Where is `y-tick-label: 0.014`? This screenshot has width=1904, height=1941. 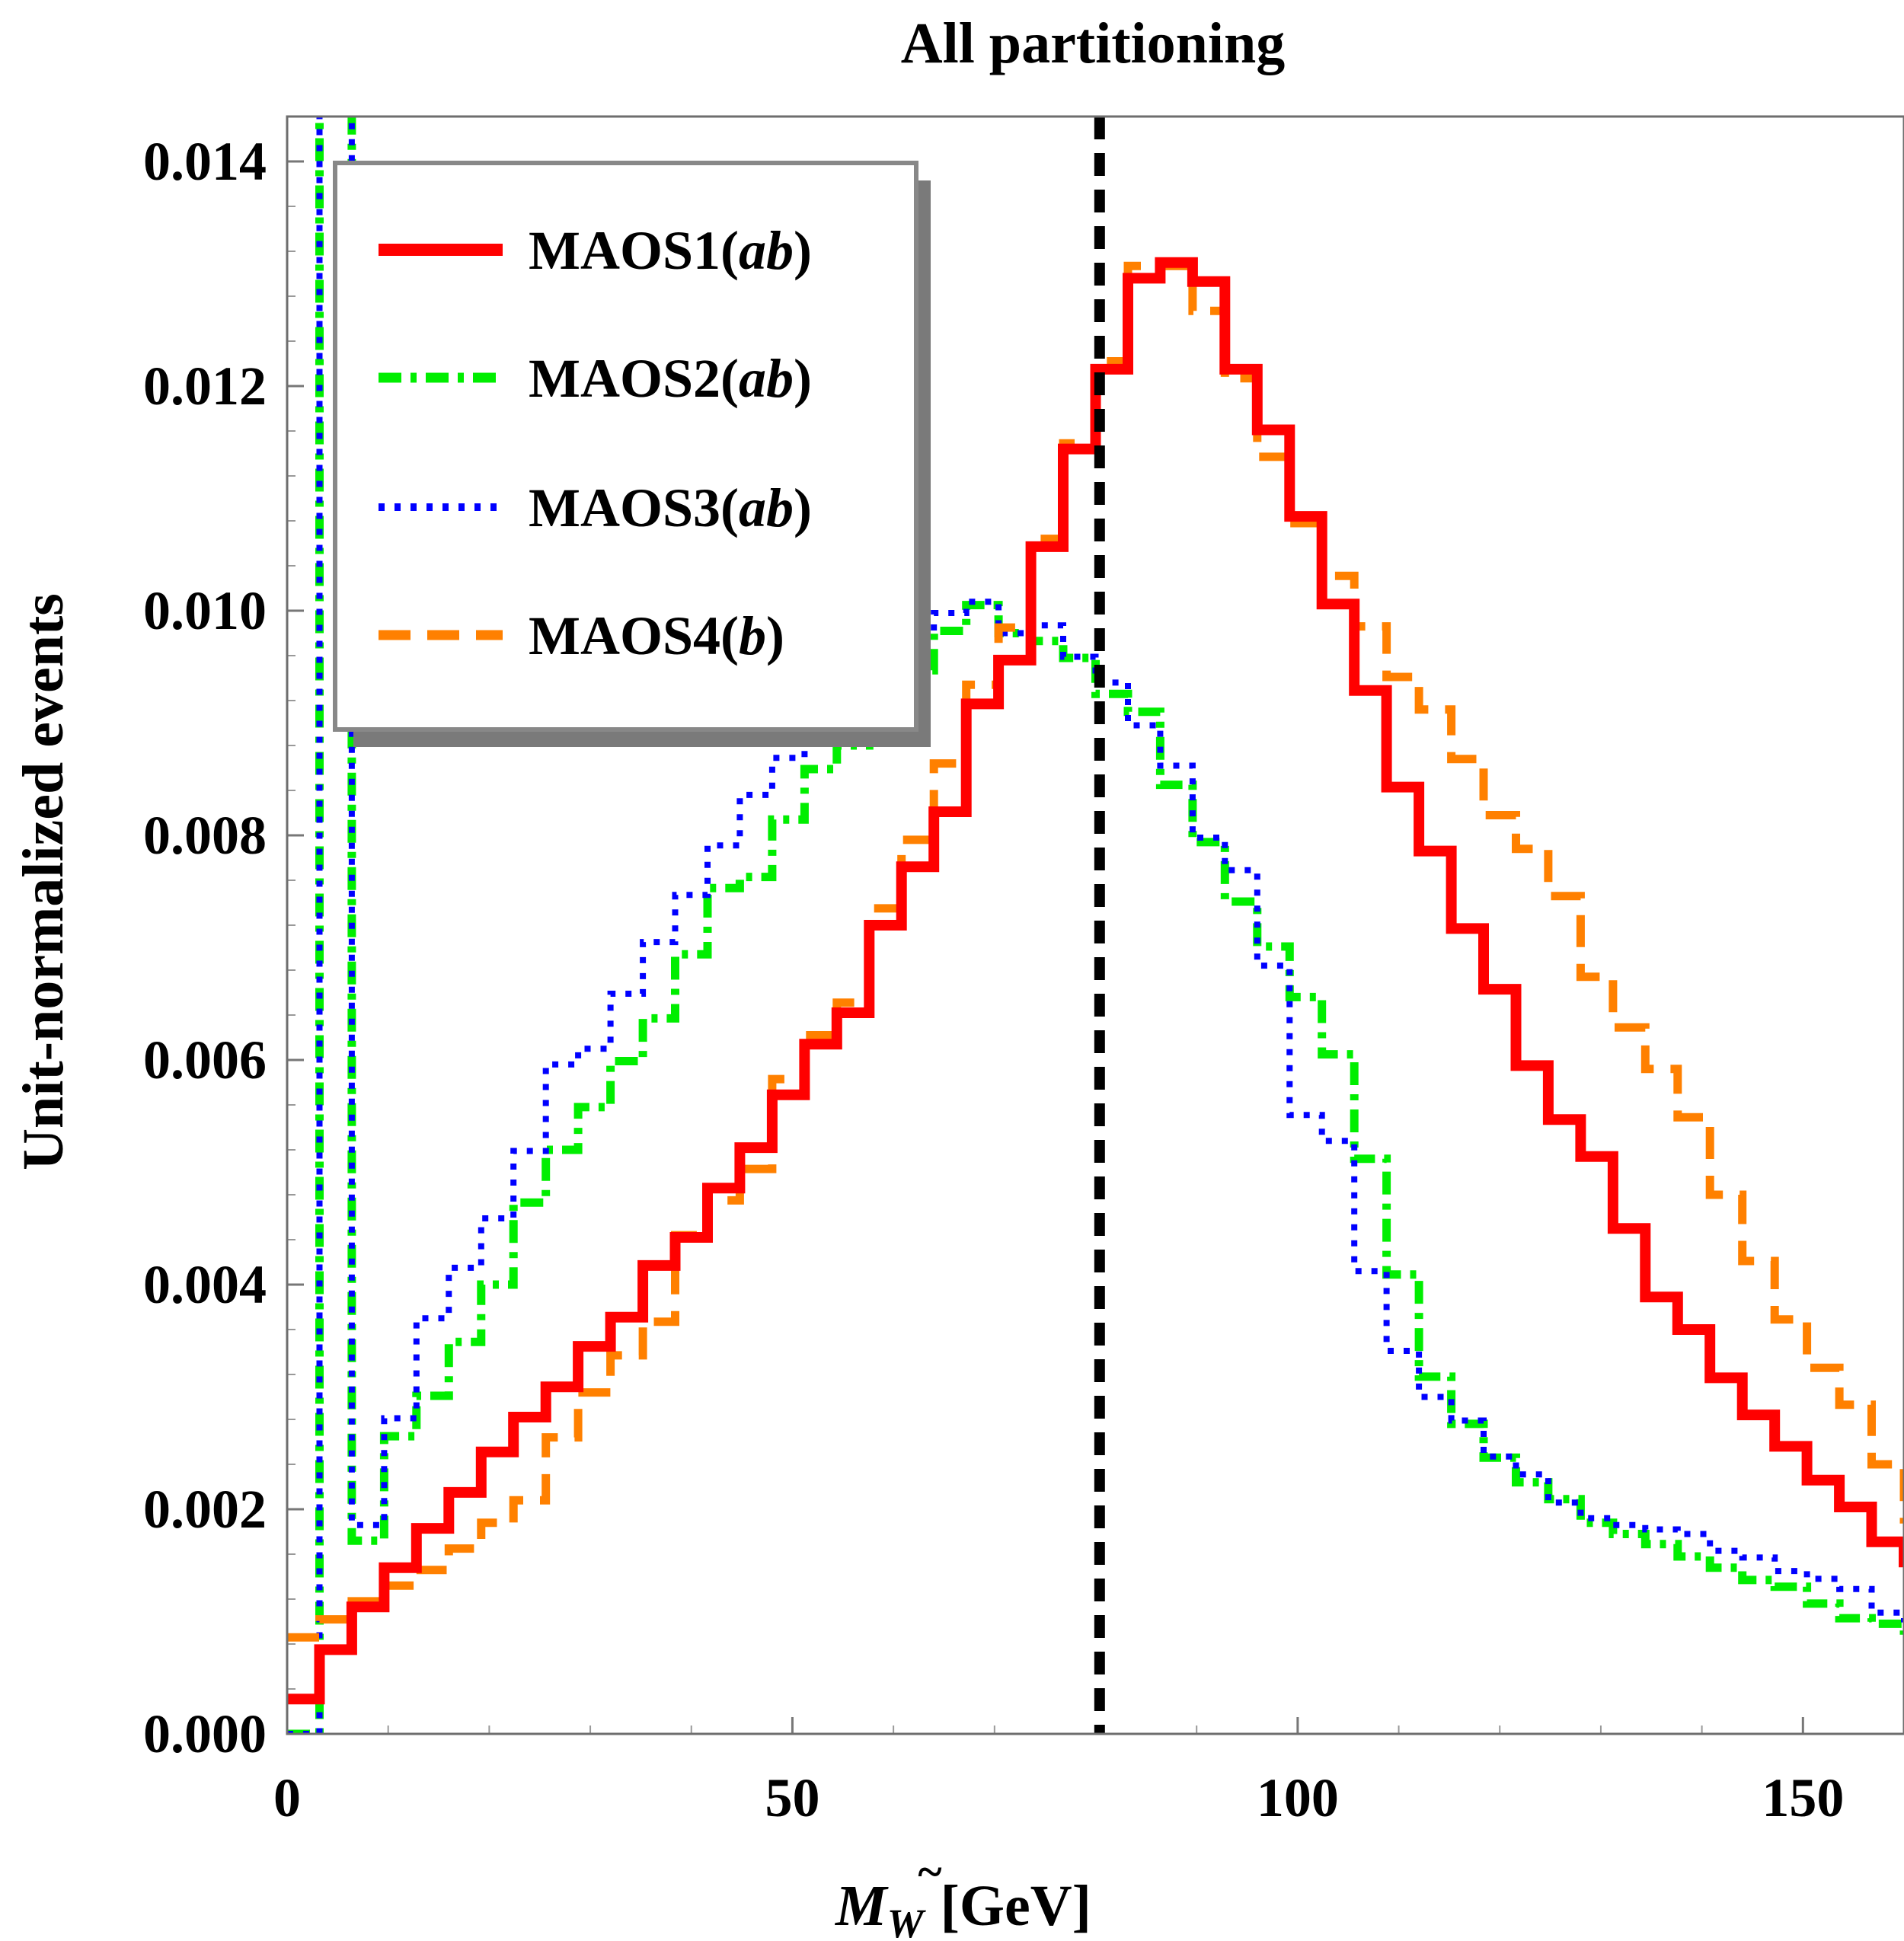 y-tick-label: 0.014 is located at coordinates (205, 161).